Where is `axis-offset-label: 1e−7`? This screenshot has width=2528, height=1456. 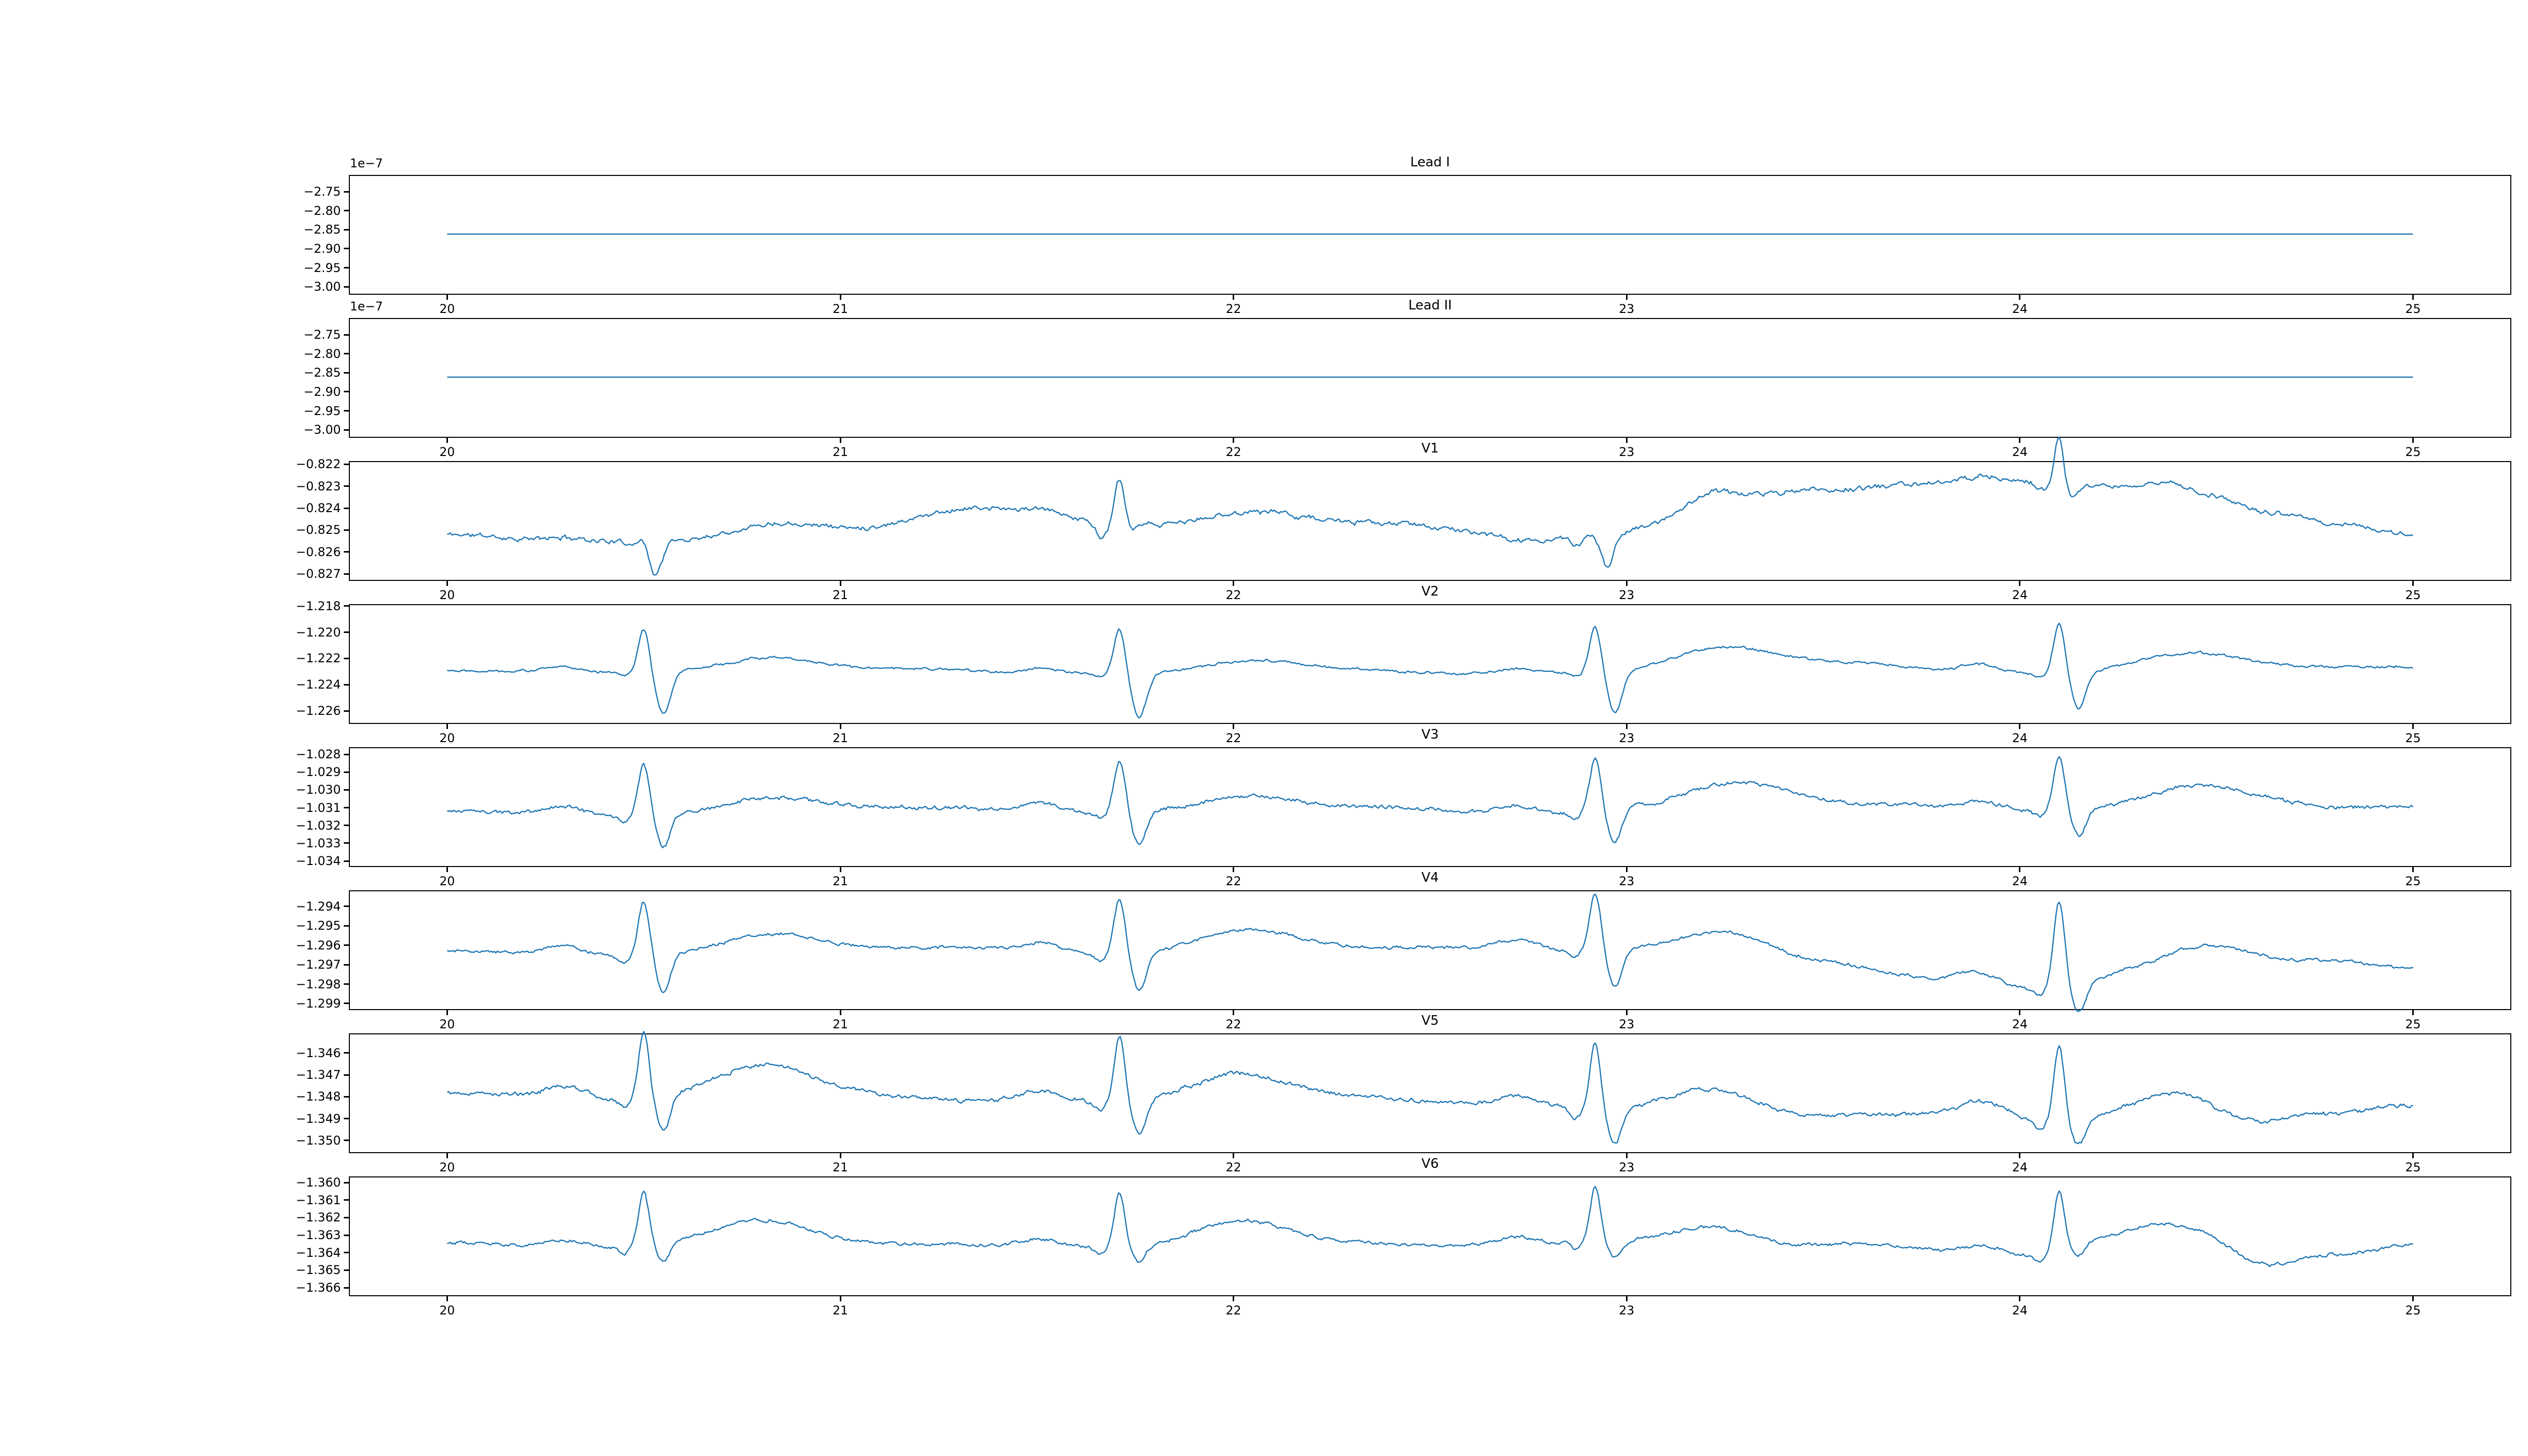 axis-offset-label: 1e−7 is located at coordinates (367, 163).